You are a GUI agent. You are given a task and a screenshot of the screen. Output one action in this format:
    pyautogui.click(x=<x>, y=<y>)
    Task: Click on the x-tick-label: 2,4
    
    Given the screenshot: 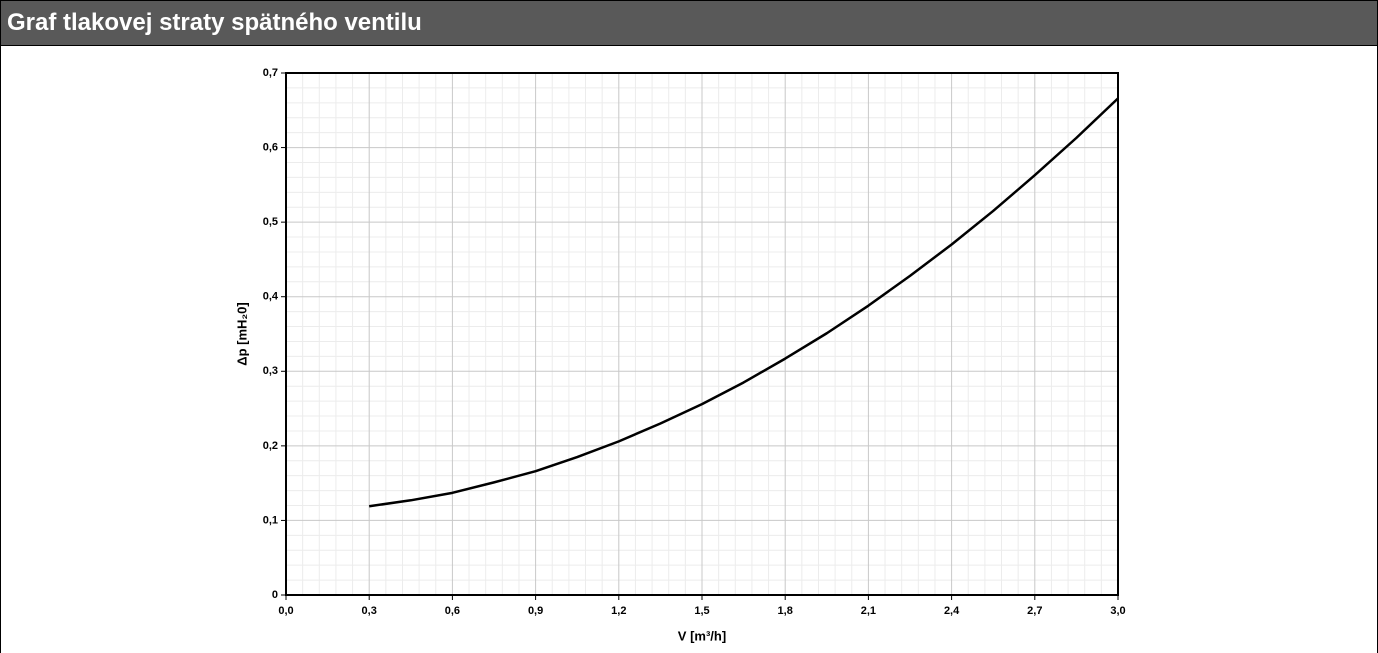 What is the action you would take?
    pyautogui.click(x=952, y=611)
    